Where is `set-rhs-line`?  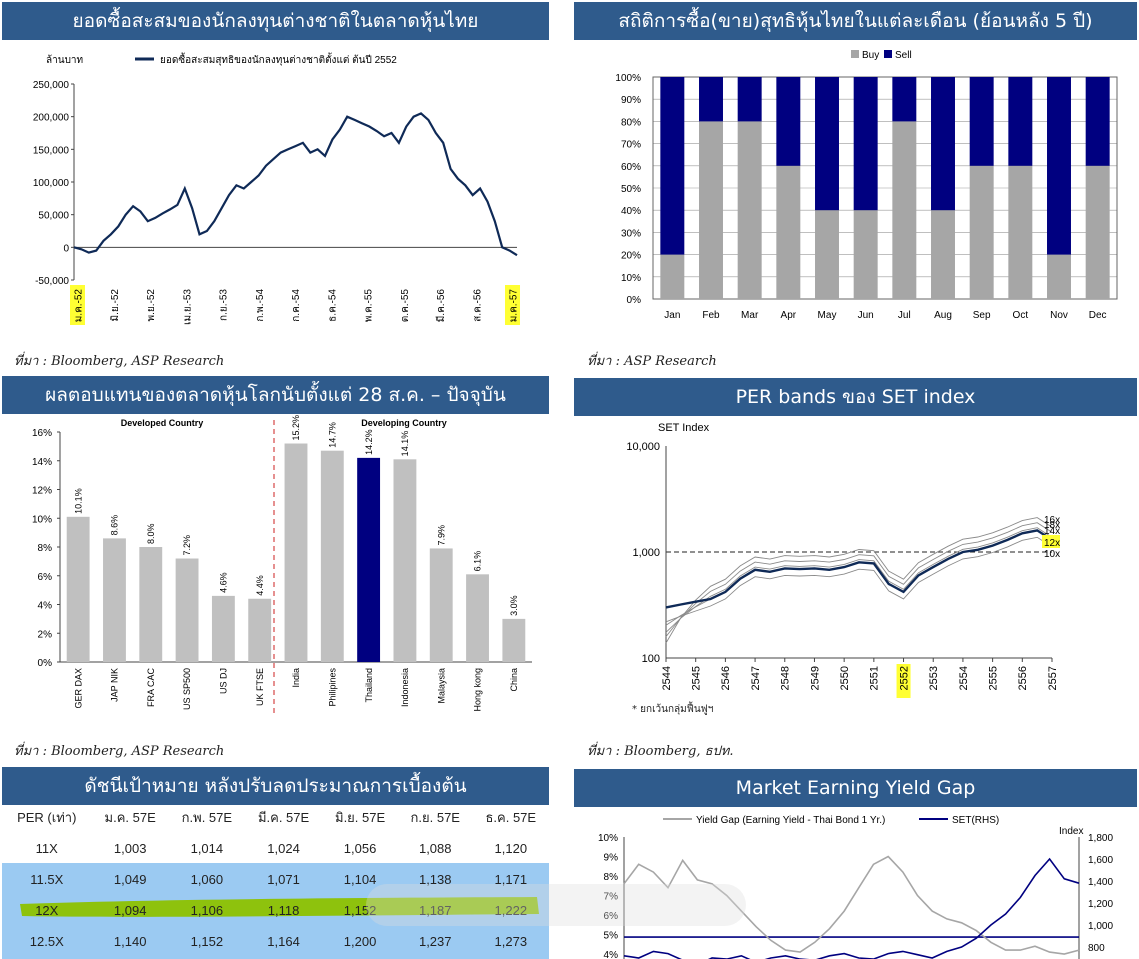 set-rhs-line is located at coordinates (851, 908).